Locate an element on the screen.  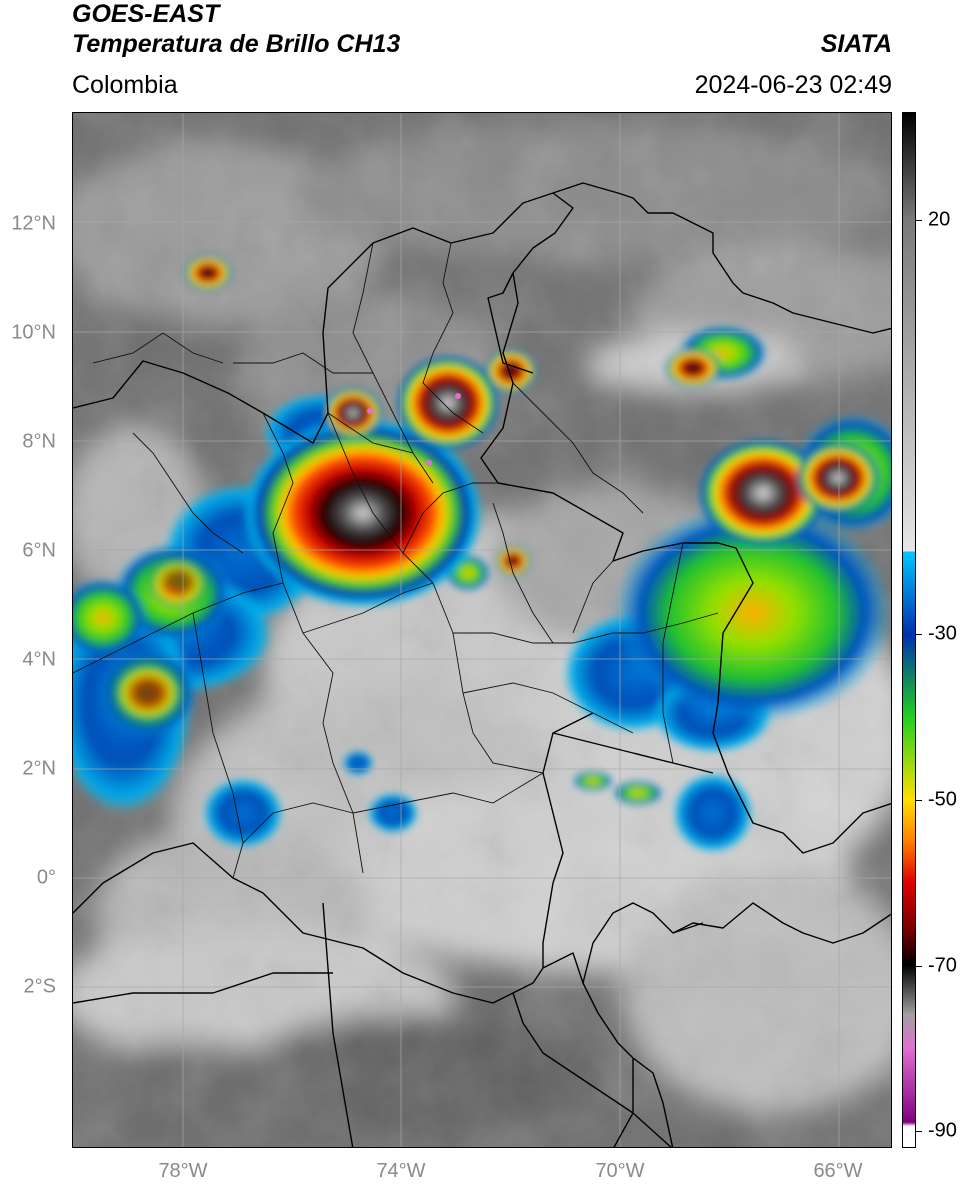
lon-label-66w: 66°W is located at coordinates (838, 1171).